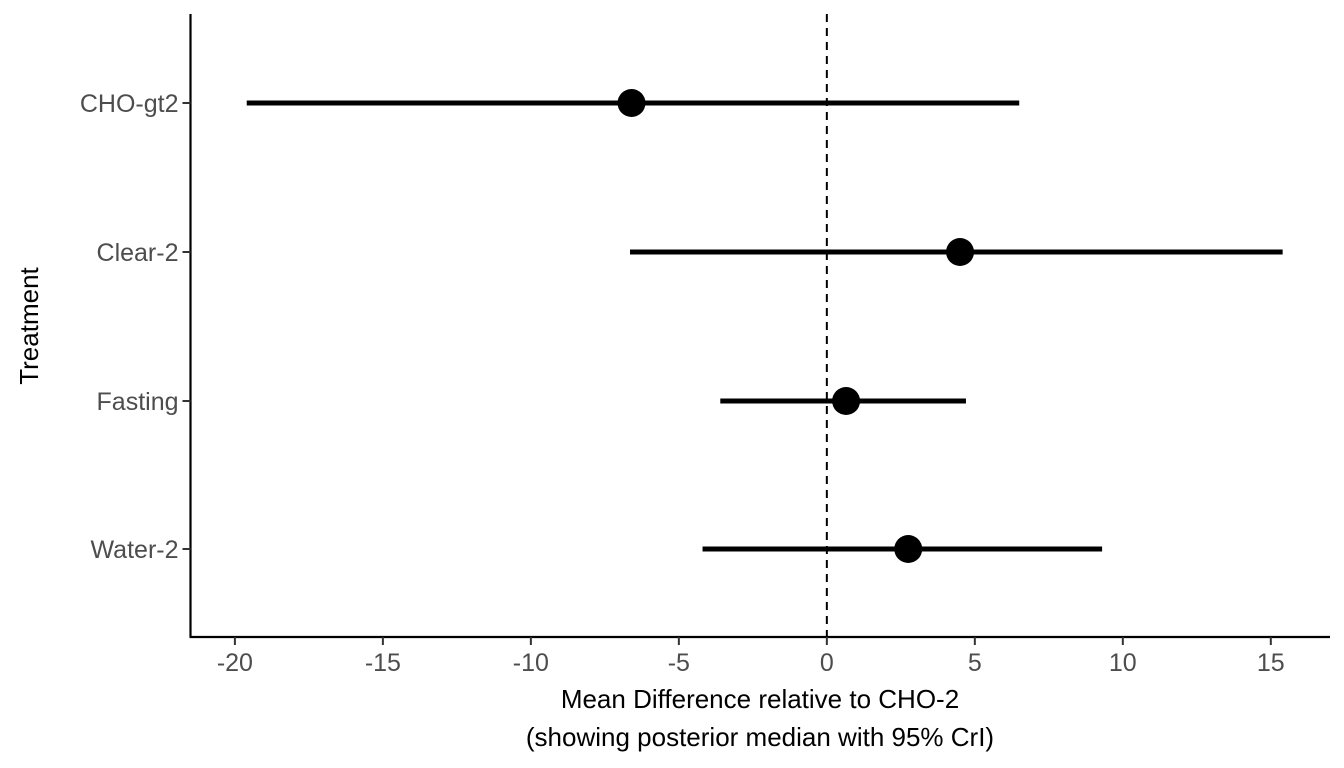 The image size is (1344, 768). Describe the element at coordinates (531, 663) in the screenshot. I see `x-tick-label: -10` at that location.